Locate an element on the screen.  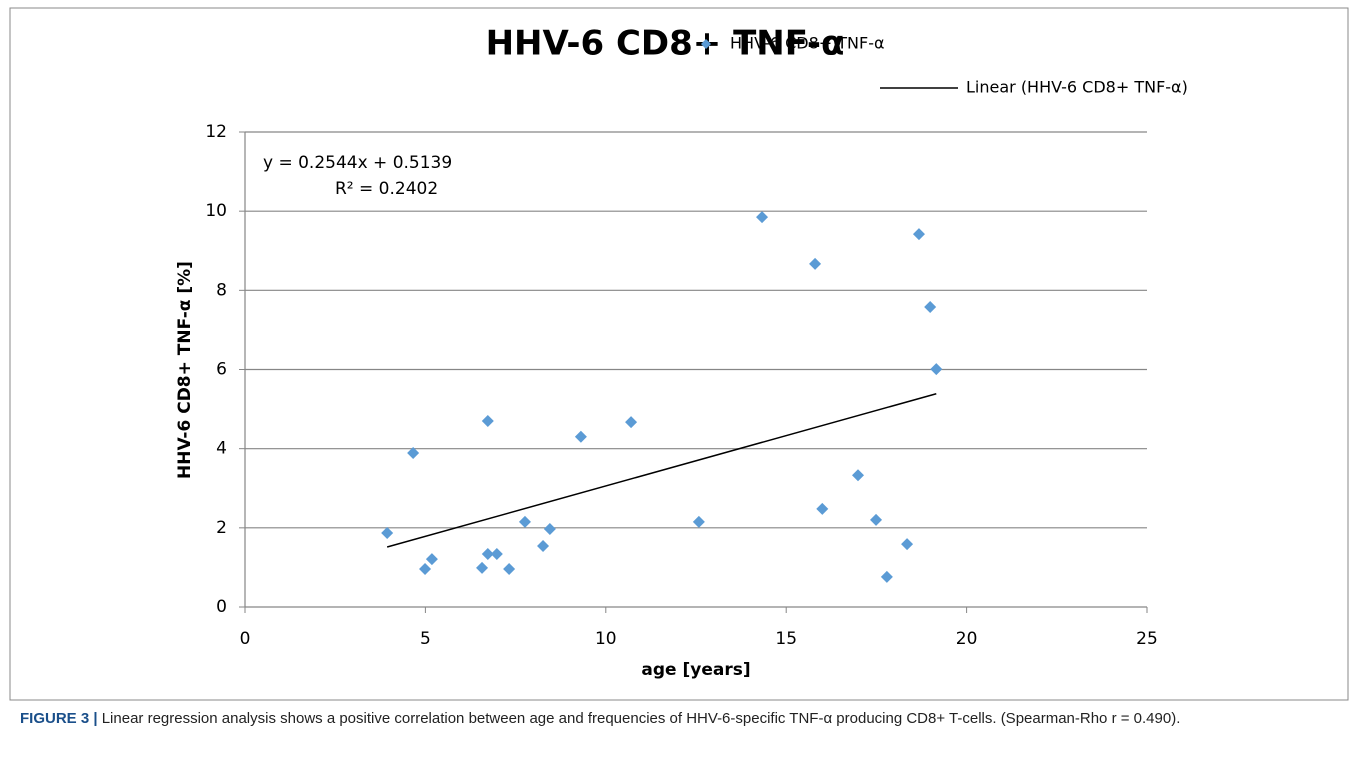
x-tick-label: 0 is located at coordinates (245, 639).